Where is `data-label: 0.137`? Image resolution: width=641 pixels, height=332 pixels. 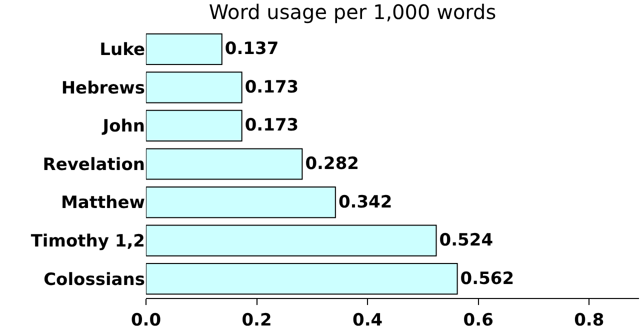 data-label: 0.137 is located at coordinates (251, 49).